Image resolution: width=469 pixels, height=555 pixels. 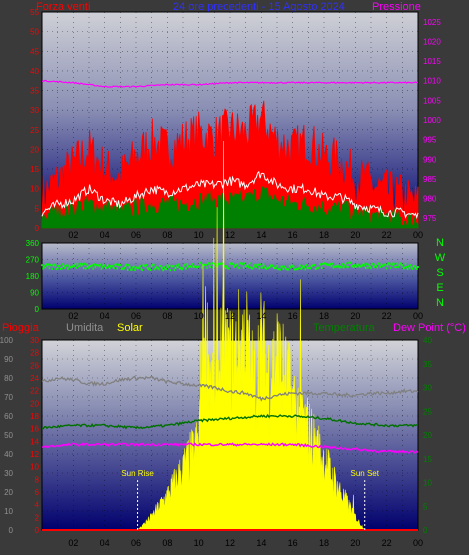 I want to click on x-tick-label: 14, so click(x=261, y=543).